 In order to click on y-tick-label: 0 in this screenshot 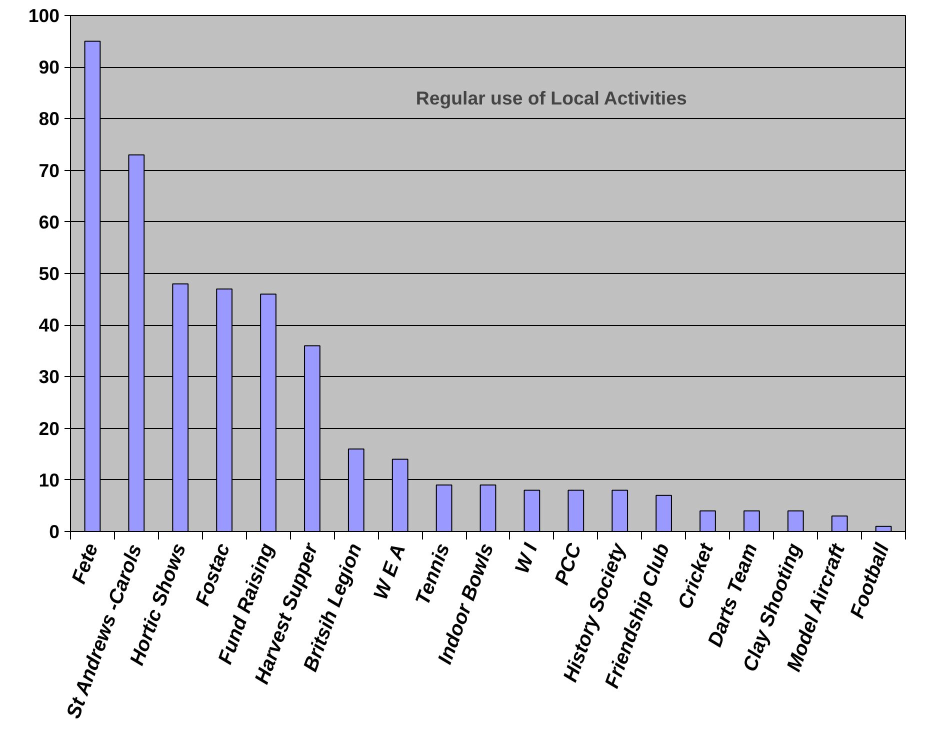, I will do `click(54, 531)`.